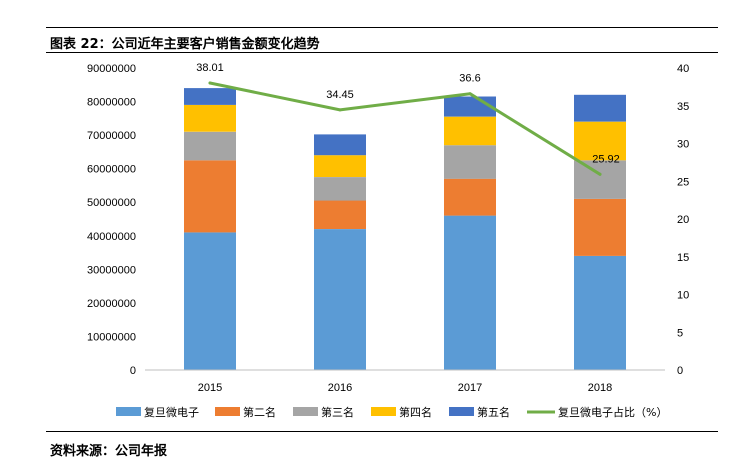 The image size is (732, 471). Describe the element at coordinates (111, 170) in the screenshot. I see `y-left-tick-60000000: 60000000` at that location.